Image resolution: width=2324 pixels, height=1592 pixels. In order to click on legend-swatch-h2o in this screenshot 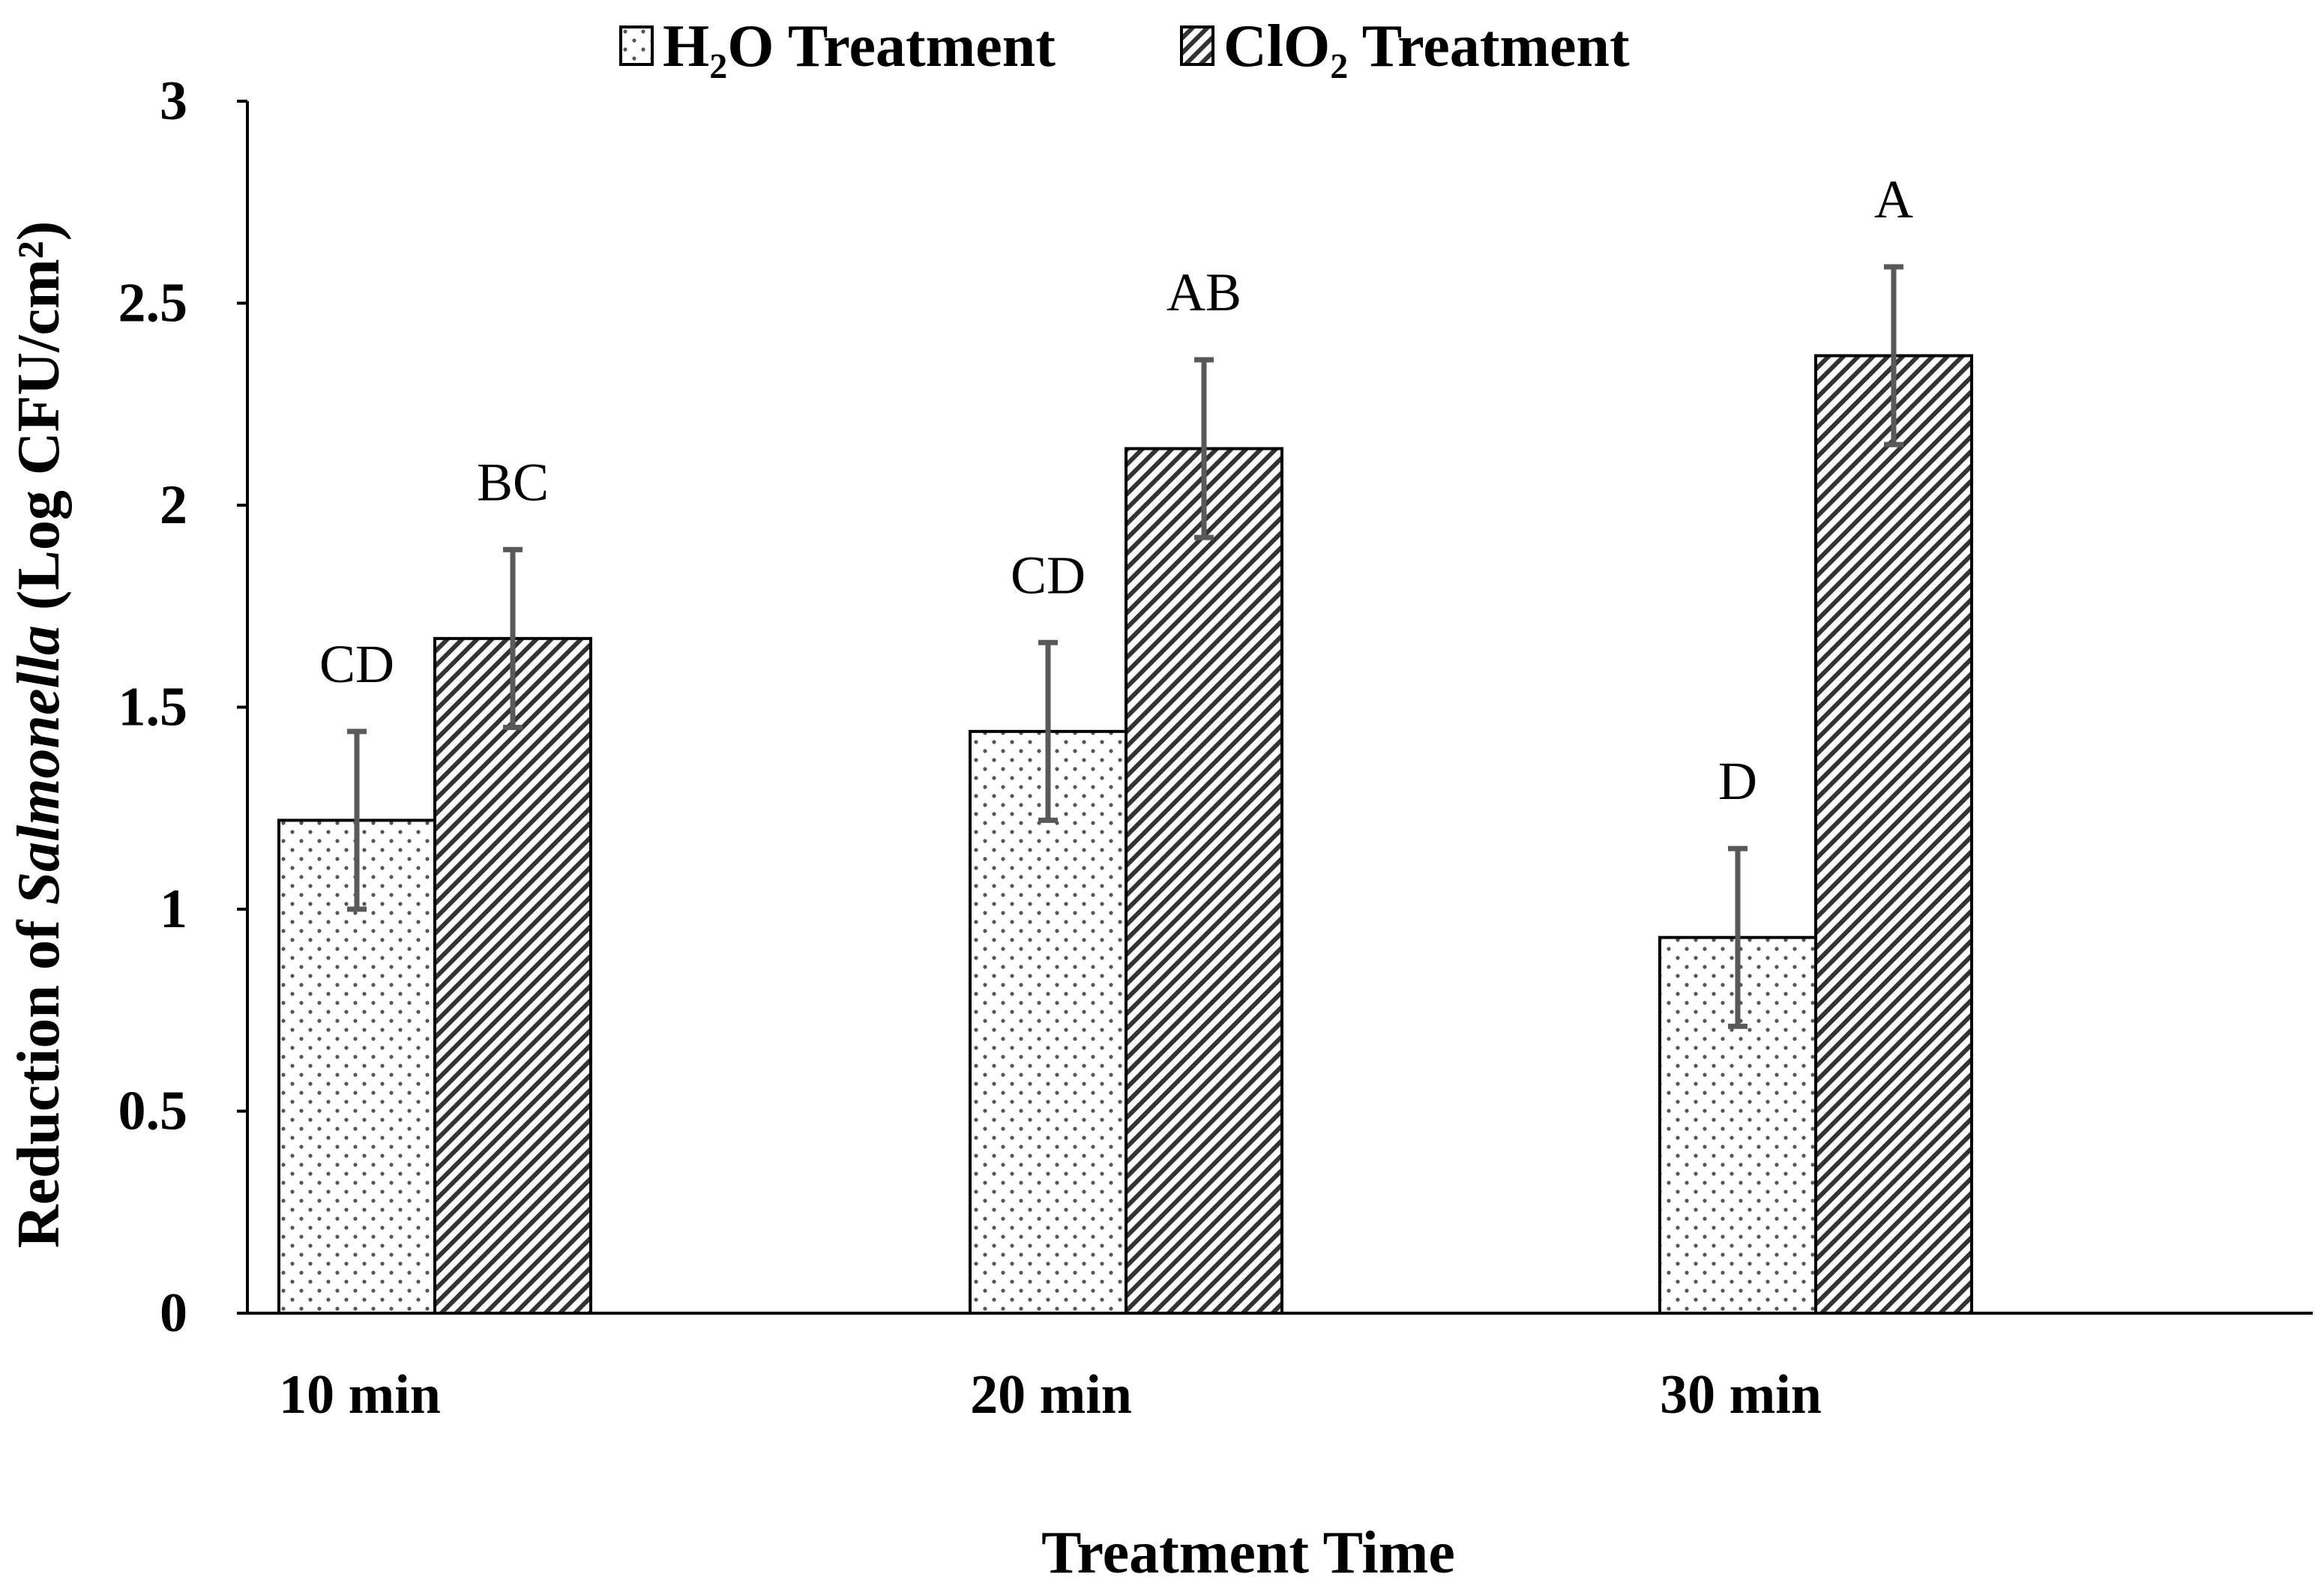, I will do `click(636, 46)`.